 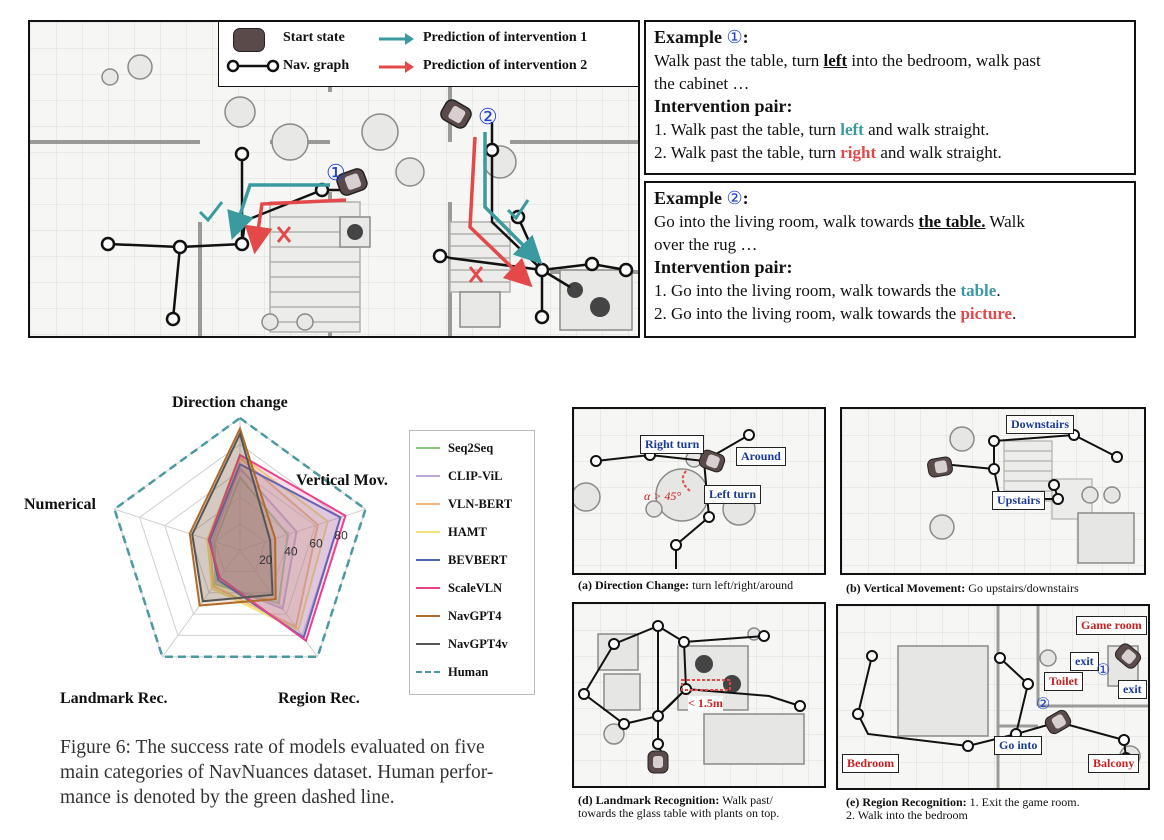 I want to click on label-right-turn: Right turn, so click(x=672, y=444).